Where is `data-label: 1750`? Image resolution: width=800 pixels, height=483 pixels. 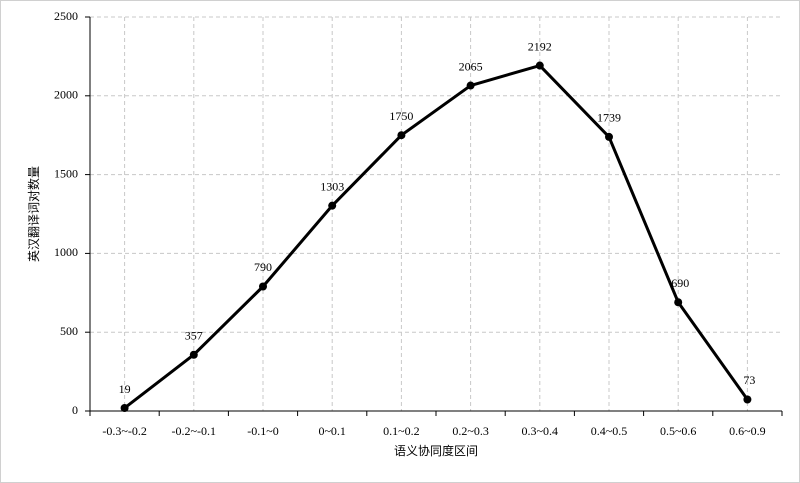
data-label: 1750 is located at coordinates (401, 116).